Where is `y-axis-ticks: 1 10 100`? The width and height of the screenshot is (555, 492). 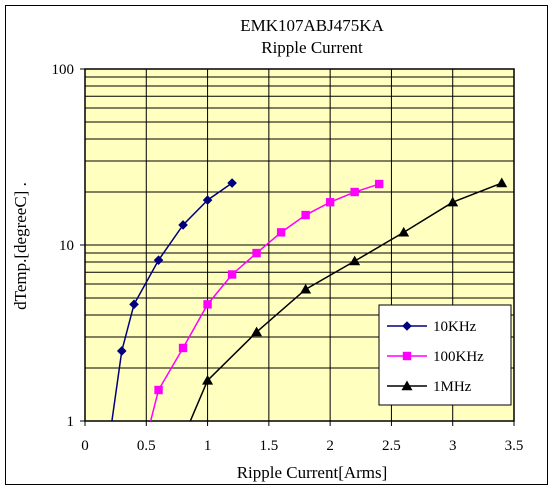 y-axis-ticks: 1 10 100 is located at coordinates (68, 246).